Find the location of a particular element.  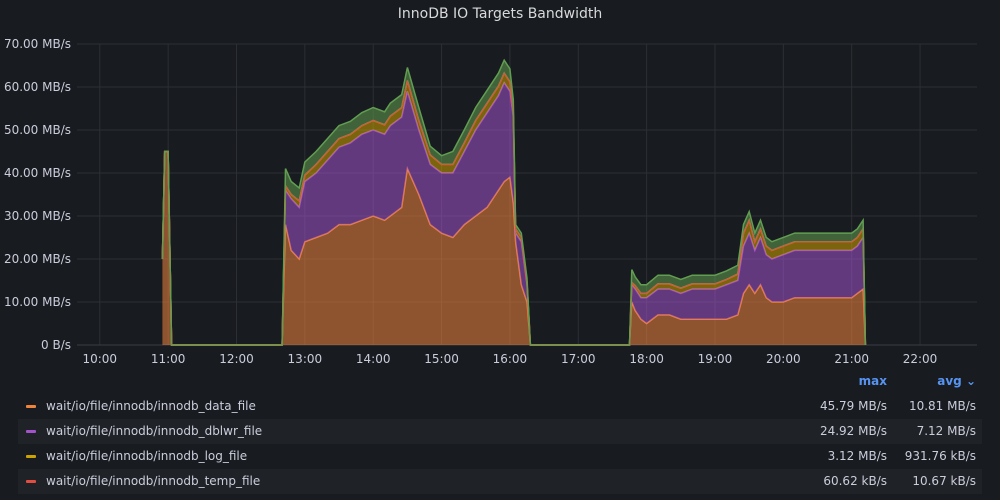

chart-title: InnoDB IO Targets Bandwidth is located at coordinates (500, 14).